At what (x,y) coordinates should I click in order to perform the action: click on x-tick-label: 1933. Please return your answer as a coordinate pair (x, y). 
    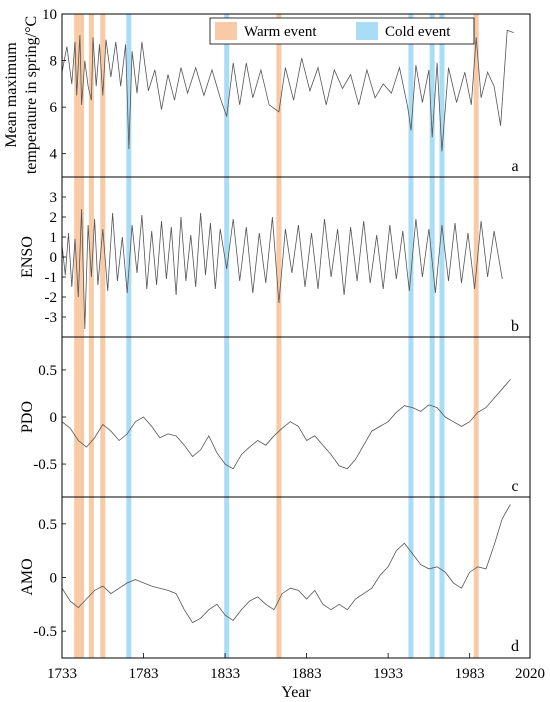
    Looking at the image, I should click on (388, 674).